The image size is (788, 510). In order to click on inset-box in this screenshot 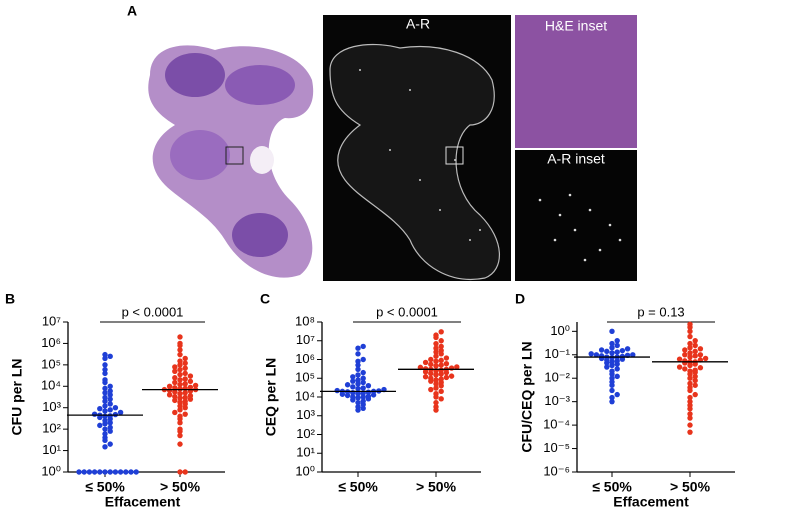, I will do `click(454, 155)`.